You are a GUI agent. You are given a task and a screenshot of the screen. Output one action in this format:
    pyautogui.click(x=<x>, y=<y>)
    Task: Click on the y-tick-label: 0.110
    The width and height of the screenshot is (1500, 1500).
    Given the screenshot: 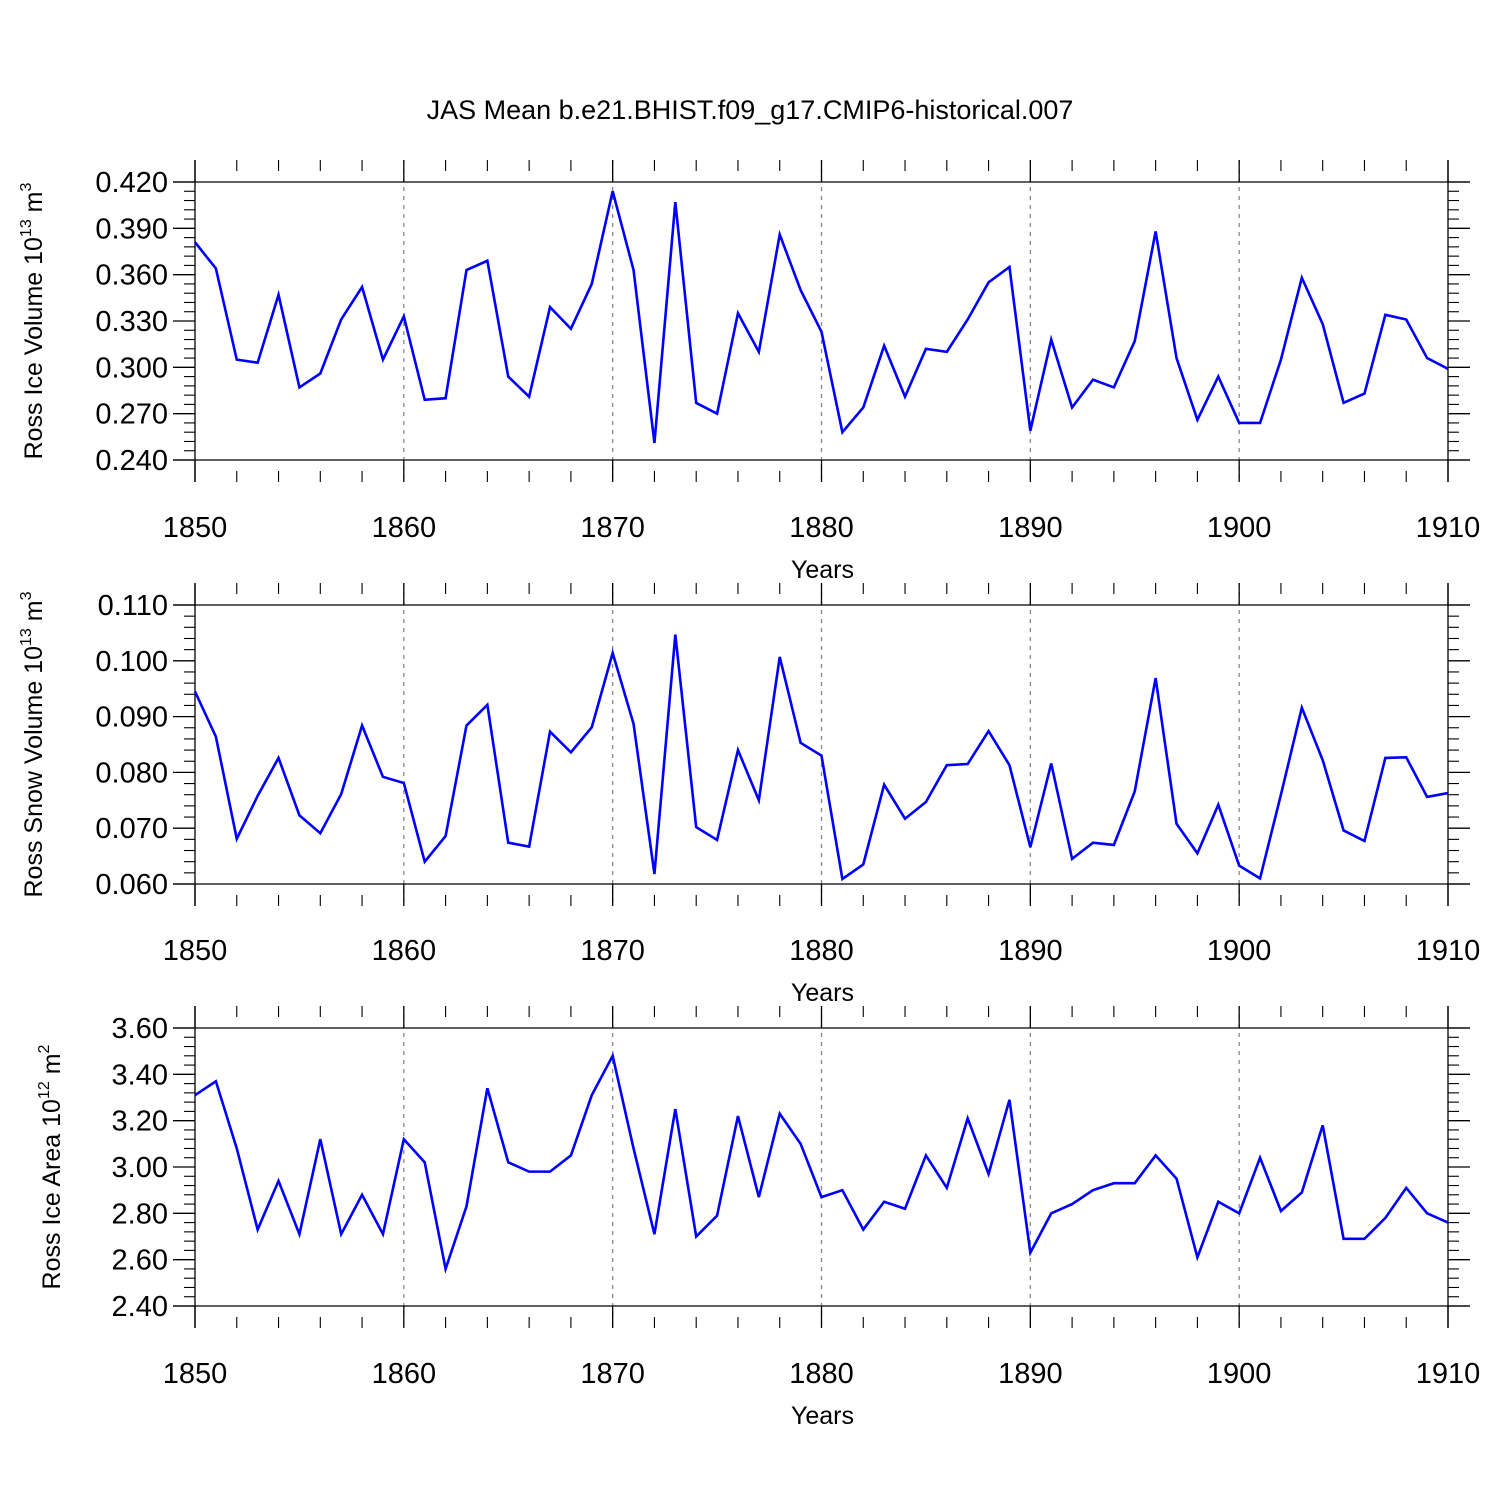 What is the action you would take?
    pyautogui.click(x=133, y=606)
    